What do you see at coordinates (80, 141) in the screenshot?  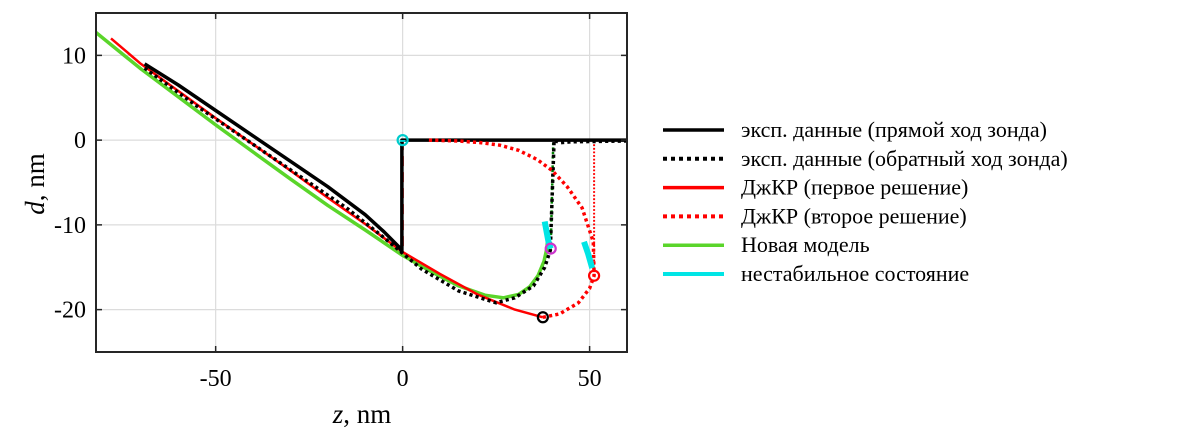 I see `y-tick-label: 0` at bounding box center [80, 141].